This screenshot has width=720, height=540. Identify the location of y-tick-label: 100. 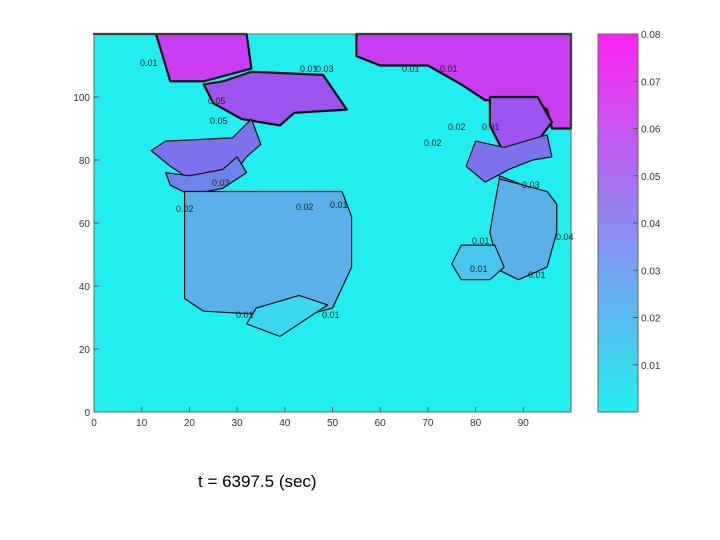
(81, 98).